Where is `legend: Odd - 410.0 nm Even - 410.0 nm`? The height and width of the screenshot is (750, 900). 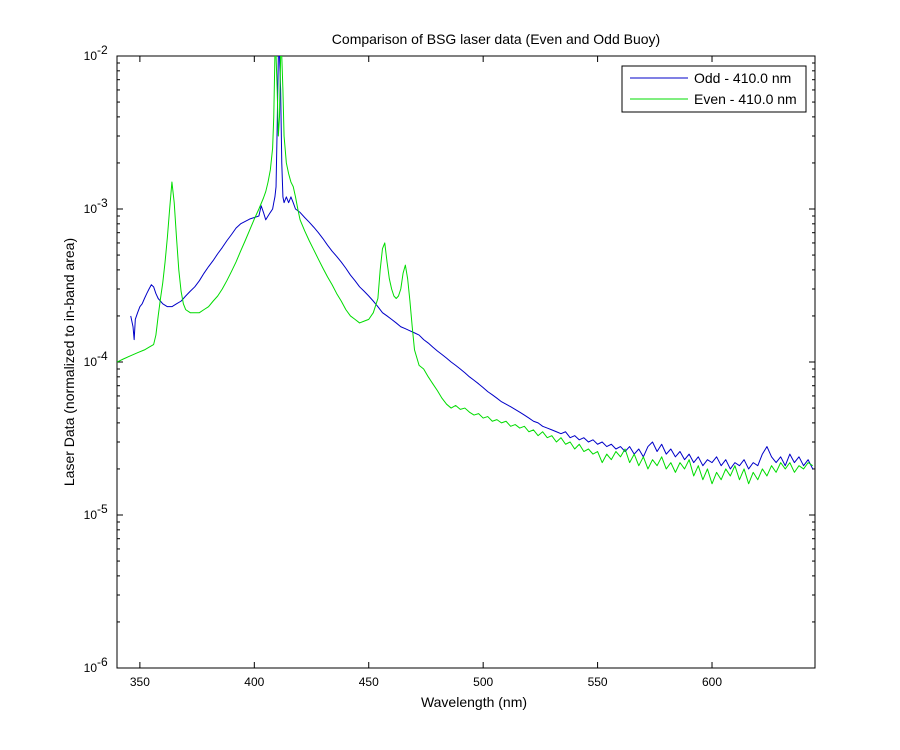
legend: Odd - 410.0 nm Even - 410.0 nm is located at coordinates (714, 89).